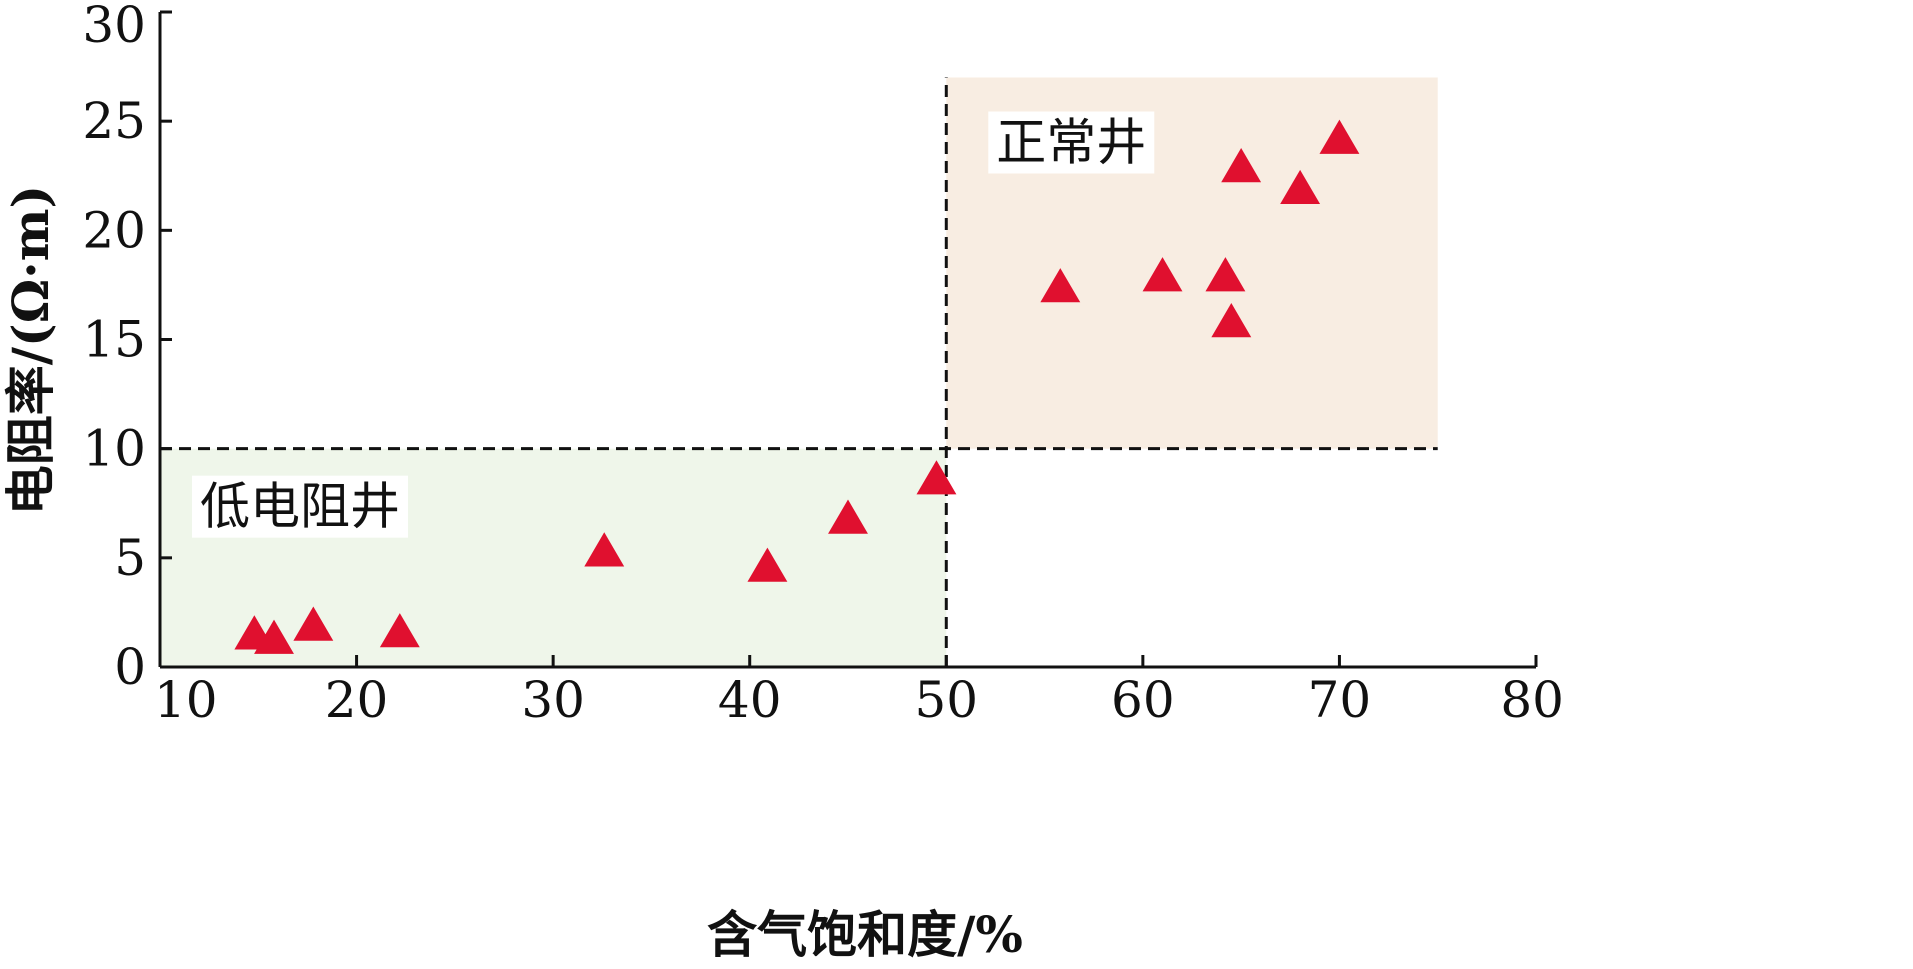 The height and width of the screenshot is (969, 1913). What do you see at coordinates (553, 700) in the screenshot?
I see `x-tick-label-30: 30` at bounding box center [553, 700].